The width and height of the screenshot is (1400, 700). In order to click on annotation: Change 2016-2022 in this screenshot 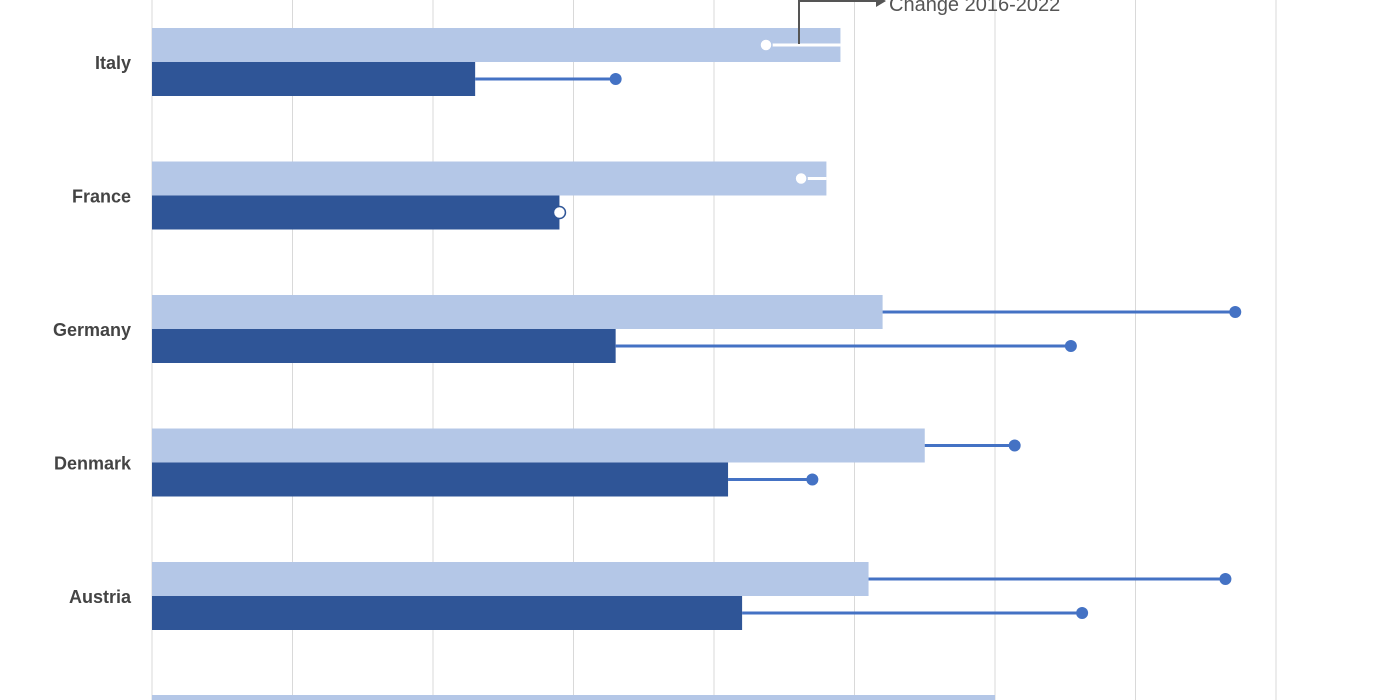, I will do `click(929, 22)`.